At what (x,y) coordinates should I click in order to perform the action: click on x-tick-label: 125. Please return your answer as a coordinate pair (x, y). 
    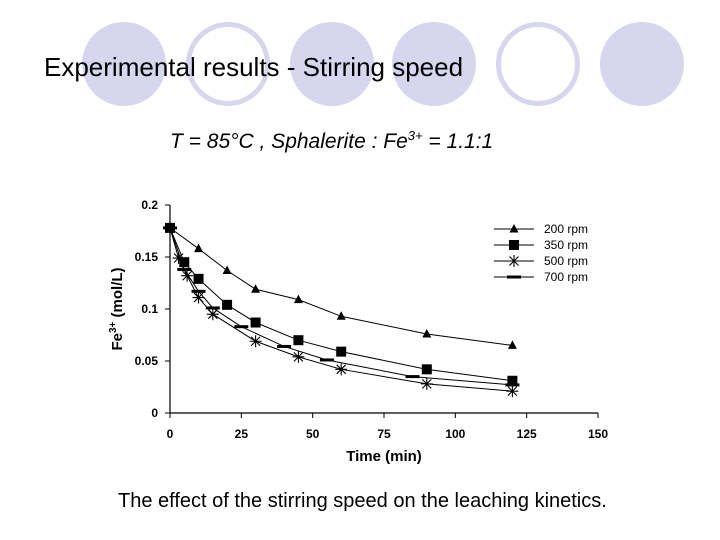
    Looking at the image, I should click on (527, 434).